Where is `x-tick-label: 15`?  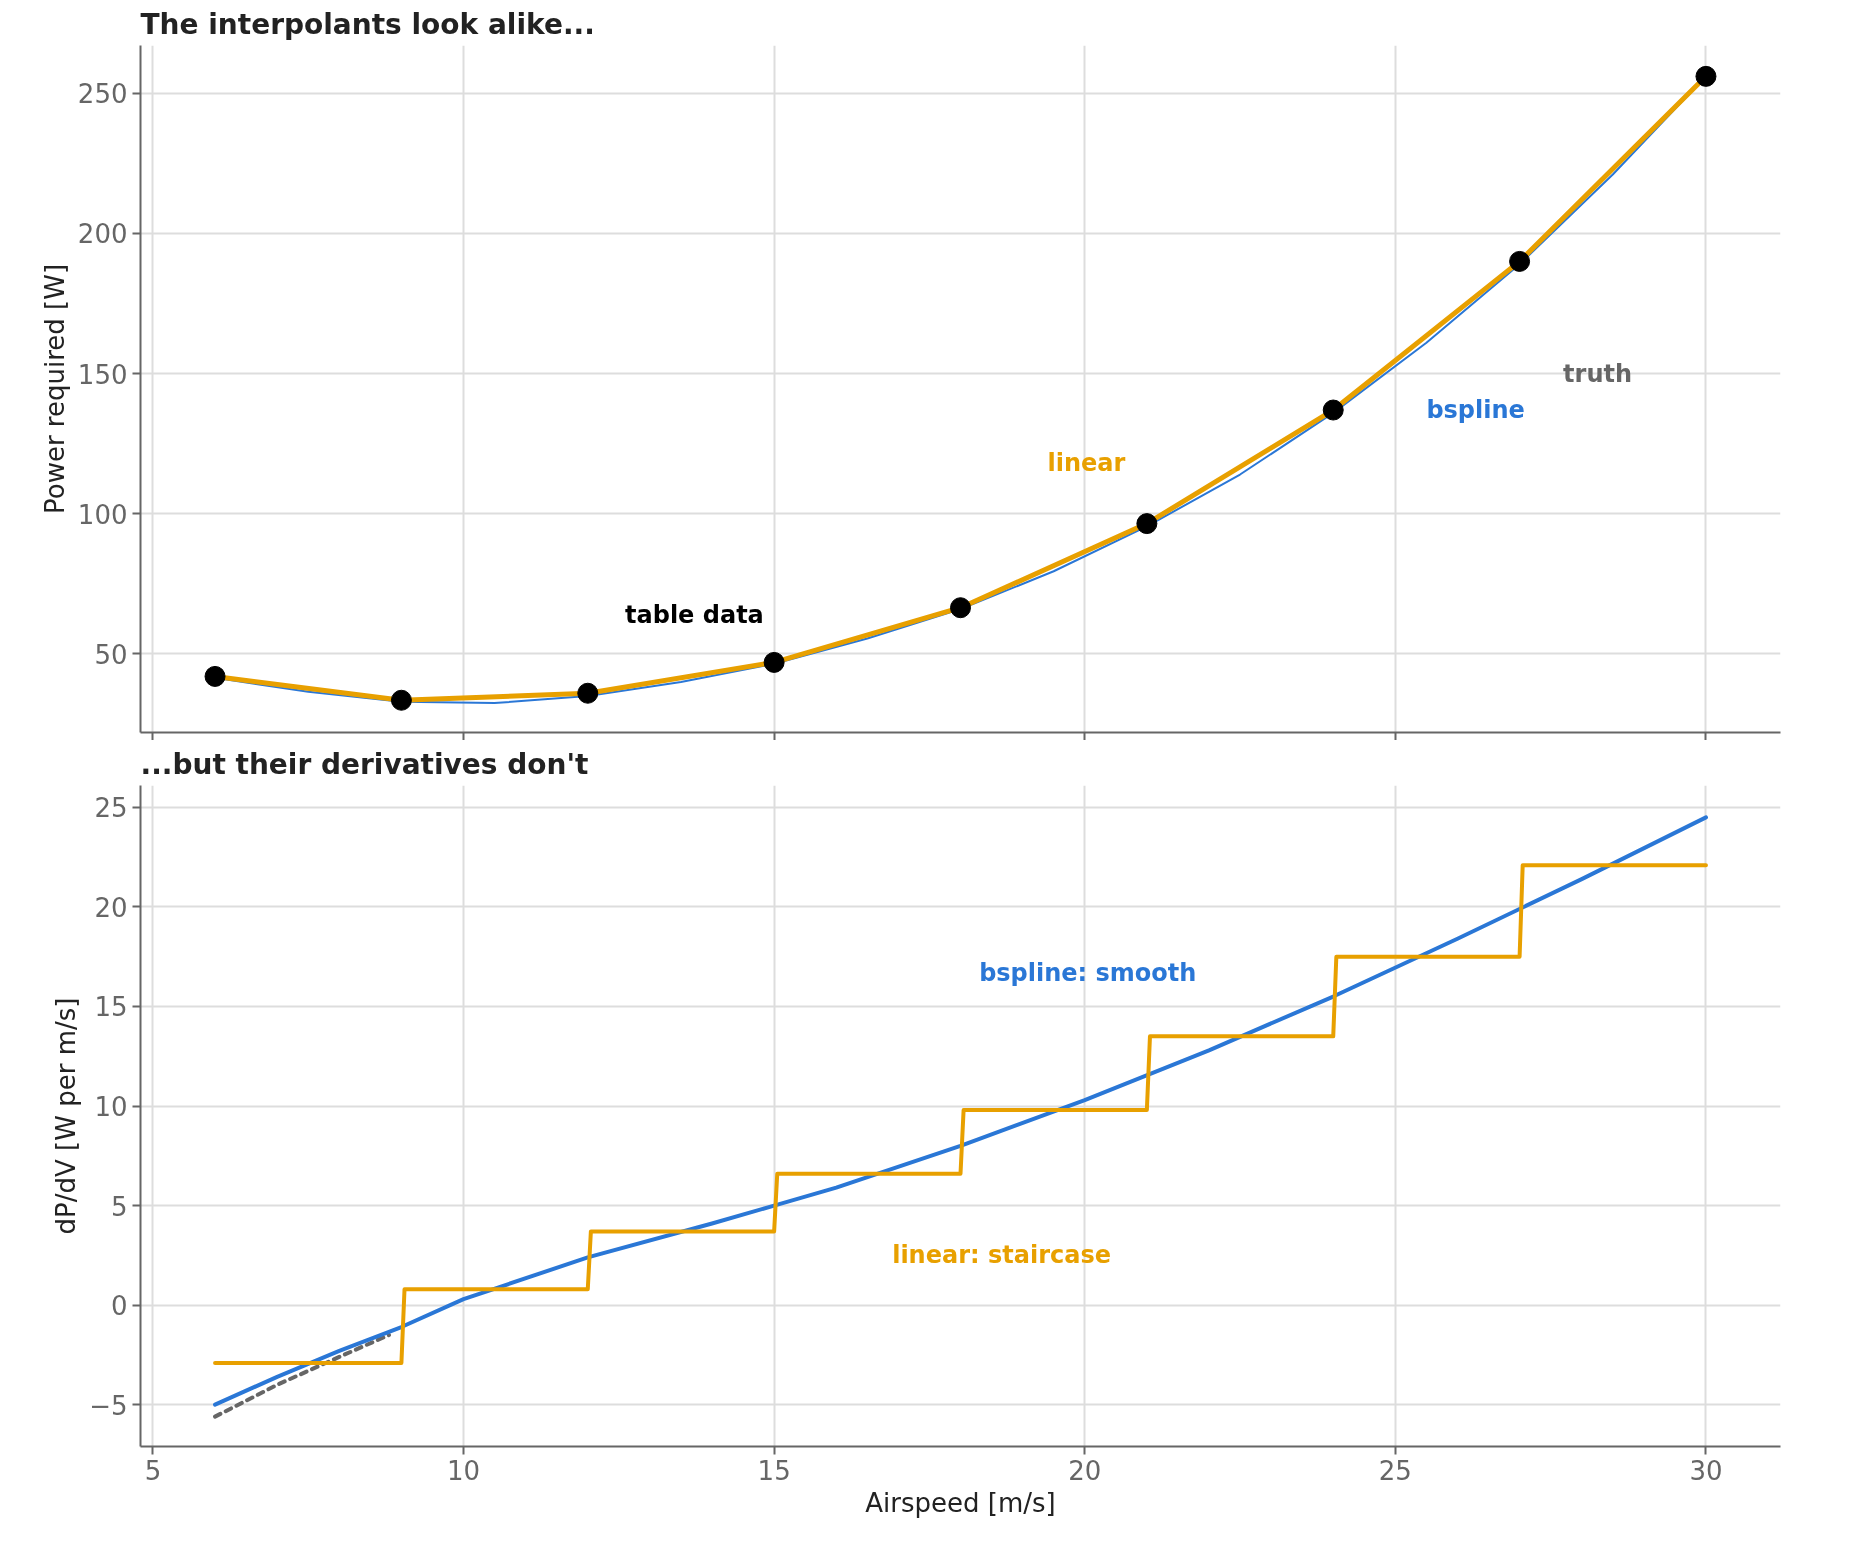 x-tick-label: 15 is located at coordinates (774, 1470).